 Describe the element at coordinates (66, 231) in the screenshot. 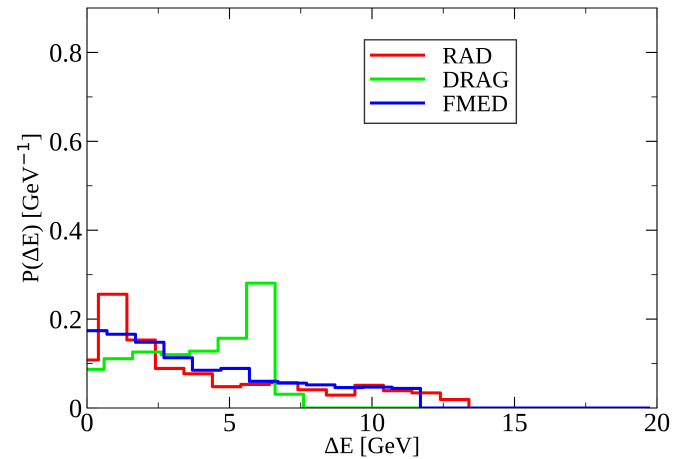

I see `y-tick-label: 0.4` at that location.